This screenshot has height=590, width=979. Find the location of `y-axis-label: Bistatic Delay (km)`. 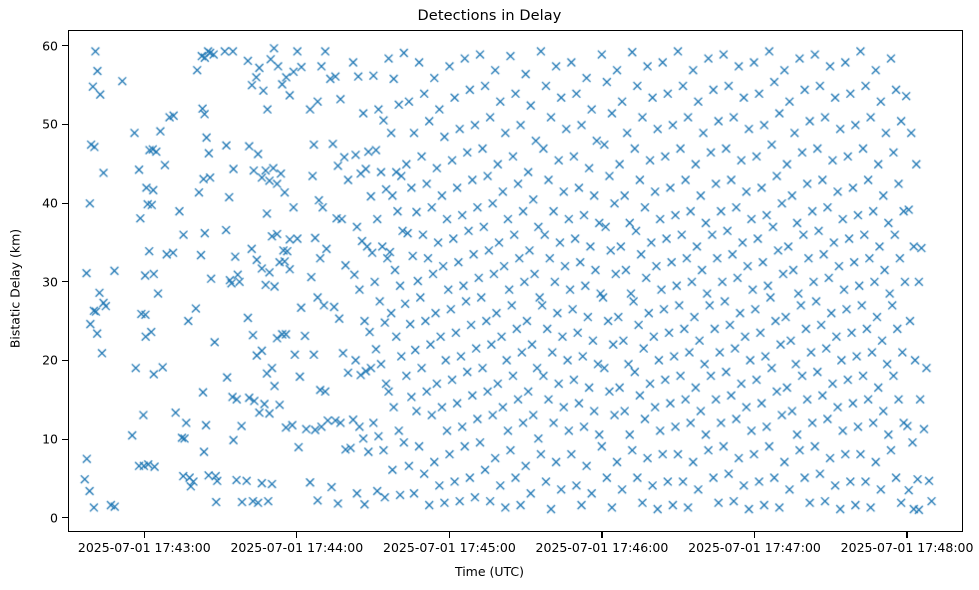

y-axis-label: Bistatic Delay (km) is located at coordinates (15, 288).